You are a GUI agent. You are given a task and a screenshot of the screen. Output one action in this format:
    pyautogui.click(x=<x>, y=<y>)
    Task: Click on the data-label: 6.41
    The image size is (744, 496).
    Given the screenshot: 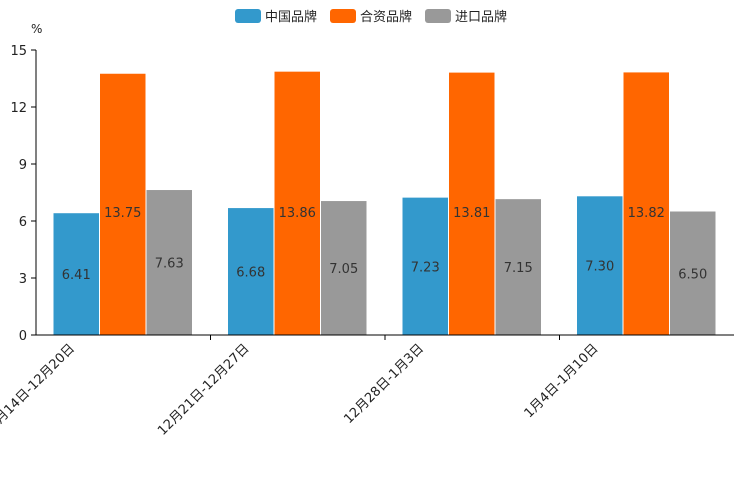 What is the action you would take?
    pyautogui.click(x=76, y=275)
    